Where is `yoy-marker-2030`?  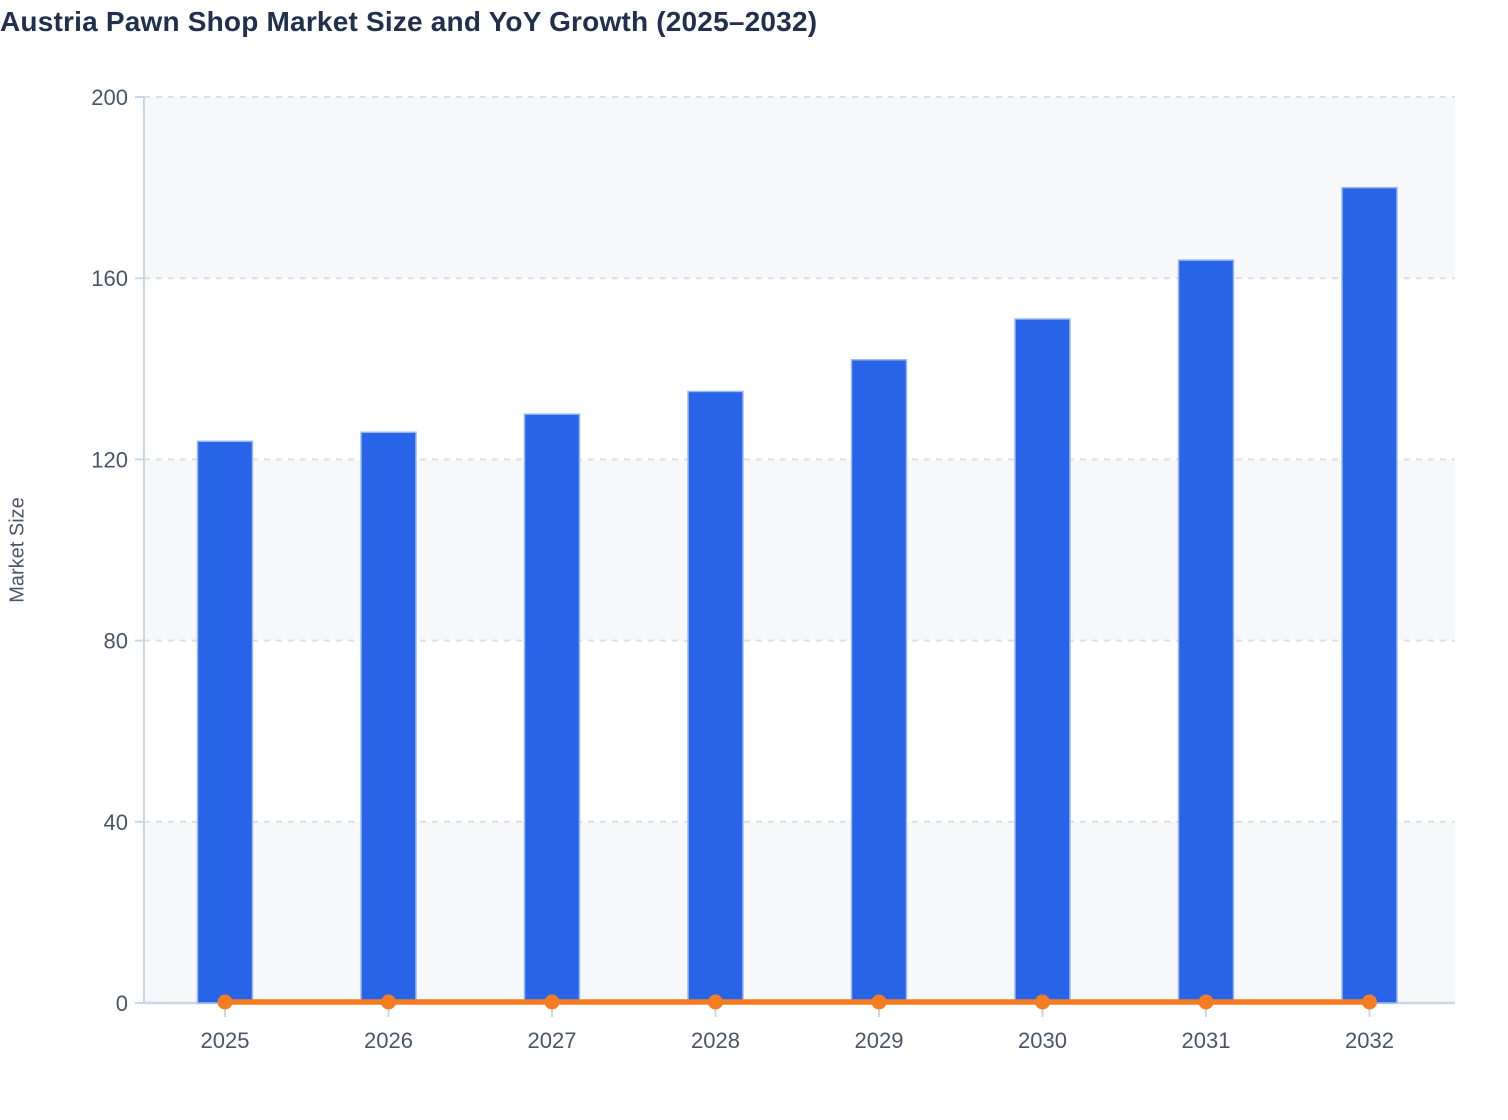
yoy-marker-2030 is located at coordinates (1042, 1002).